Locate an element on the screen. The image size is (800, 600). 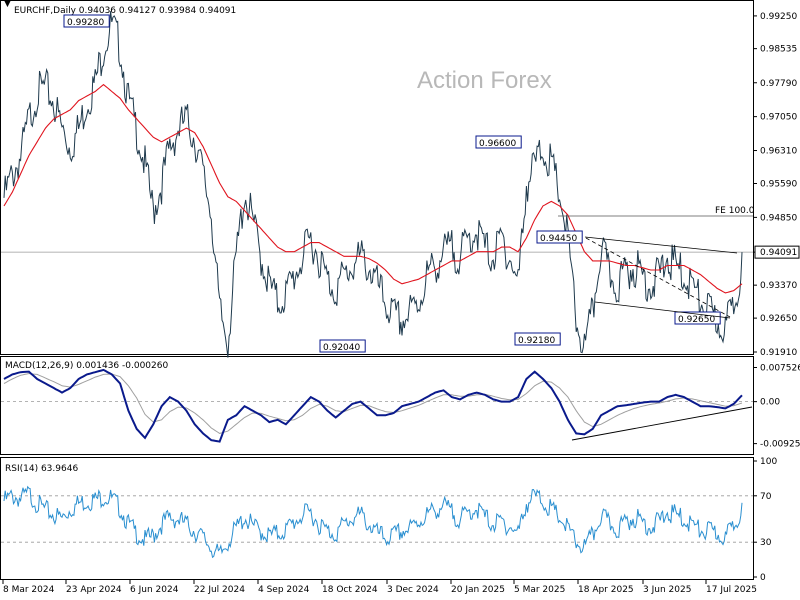
label-low-92180-box is located at coordinates (537, 339).